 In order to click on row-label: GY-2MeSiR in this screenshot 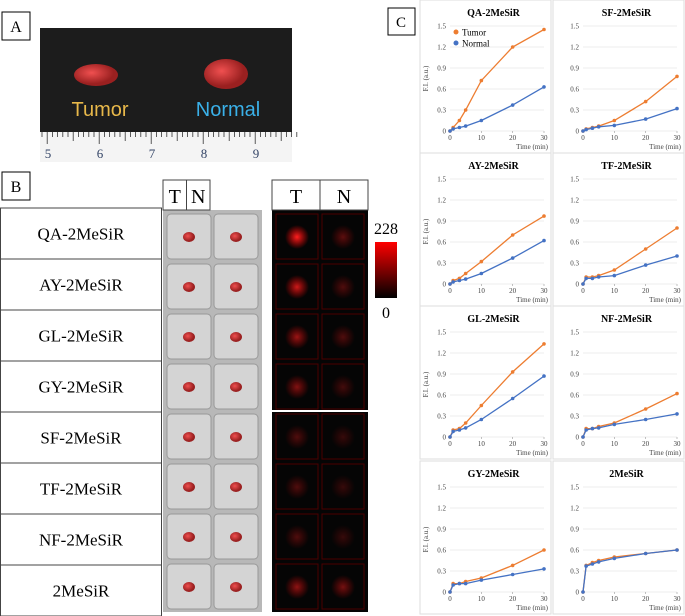, I will do `click(81, 387)`.